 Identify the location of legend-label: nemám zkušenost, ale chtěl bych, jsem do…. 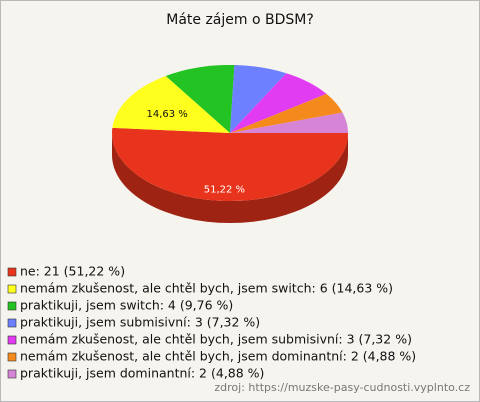
(218, 356).